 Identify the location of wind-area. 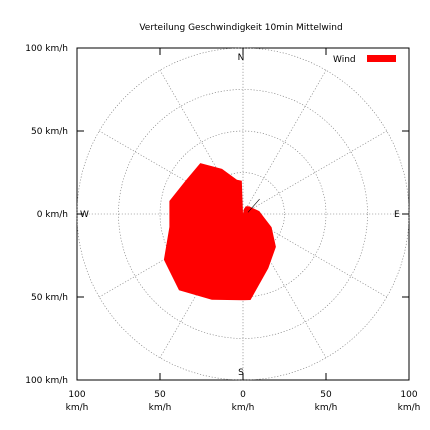
(219, 232).